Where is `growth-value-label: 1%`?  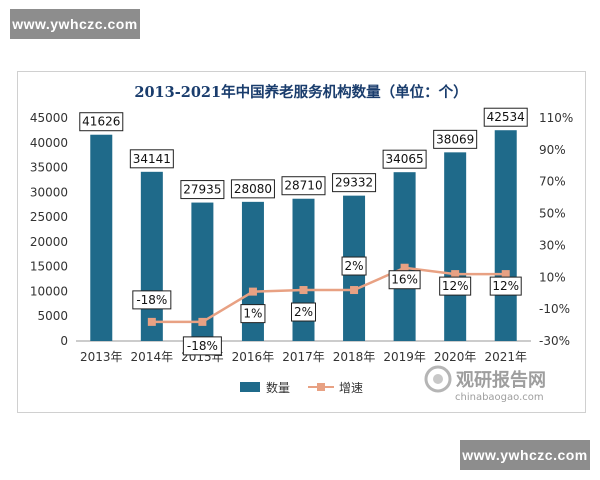 growth-value-label: 1% is located at coordinates (253, 314).